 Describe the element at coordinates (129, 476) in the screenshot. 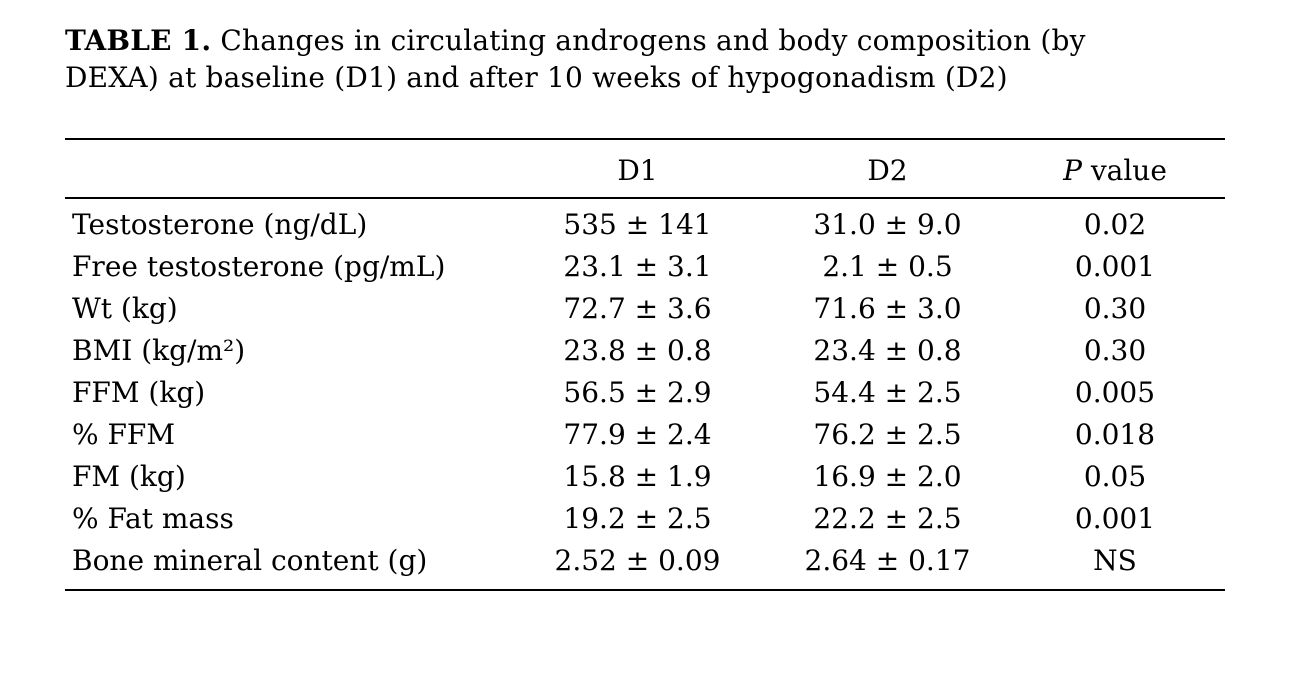

I see `row-label-cell: FM (kg)` at that location.